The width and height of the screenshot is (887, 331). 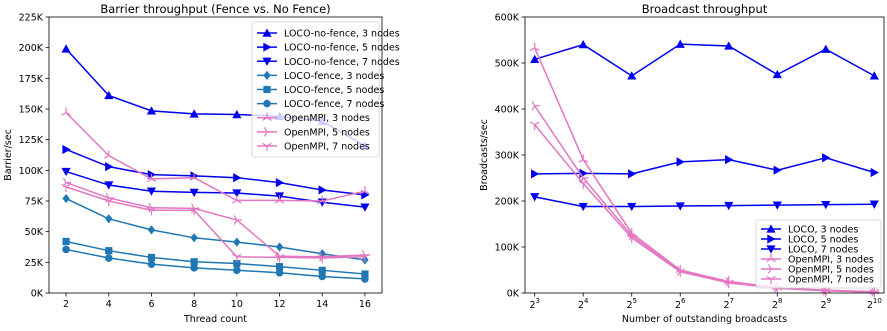 What do you see at coordinates (780, 301) in the screenshot?
I see `x-tick-exponent: 8` at bounding box center [780, 301].